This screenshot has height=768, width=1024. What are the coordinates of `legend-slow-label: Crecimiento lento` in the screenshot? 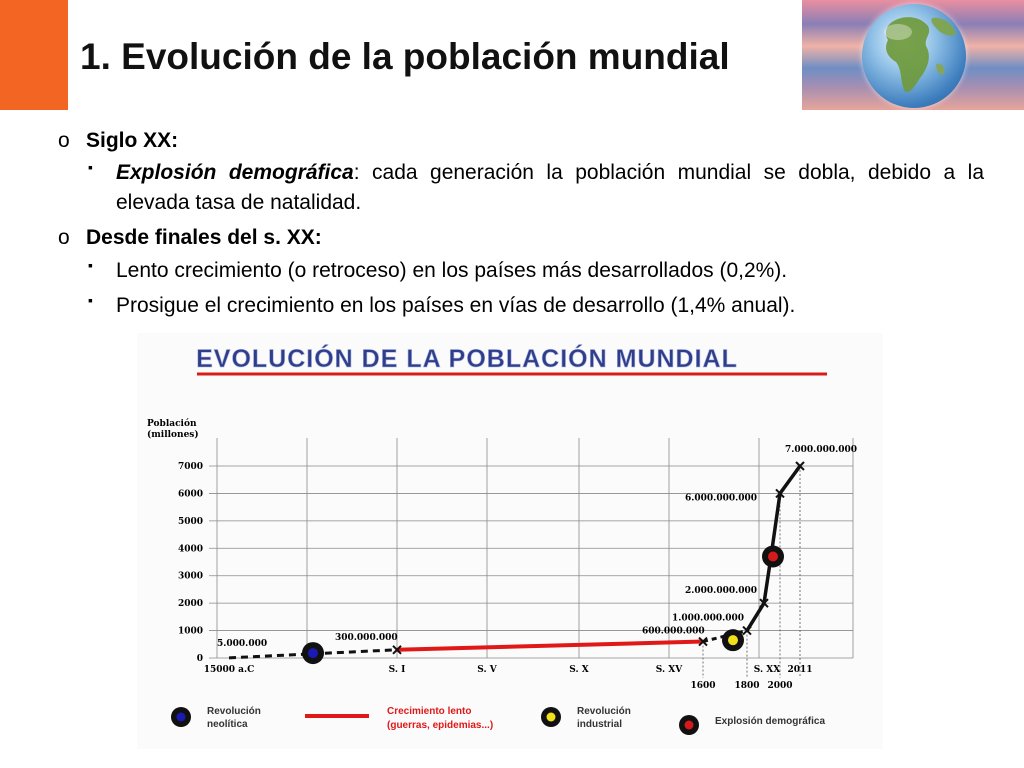 It's located at (429, 711).